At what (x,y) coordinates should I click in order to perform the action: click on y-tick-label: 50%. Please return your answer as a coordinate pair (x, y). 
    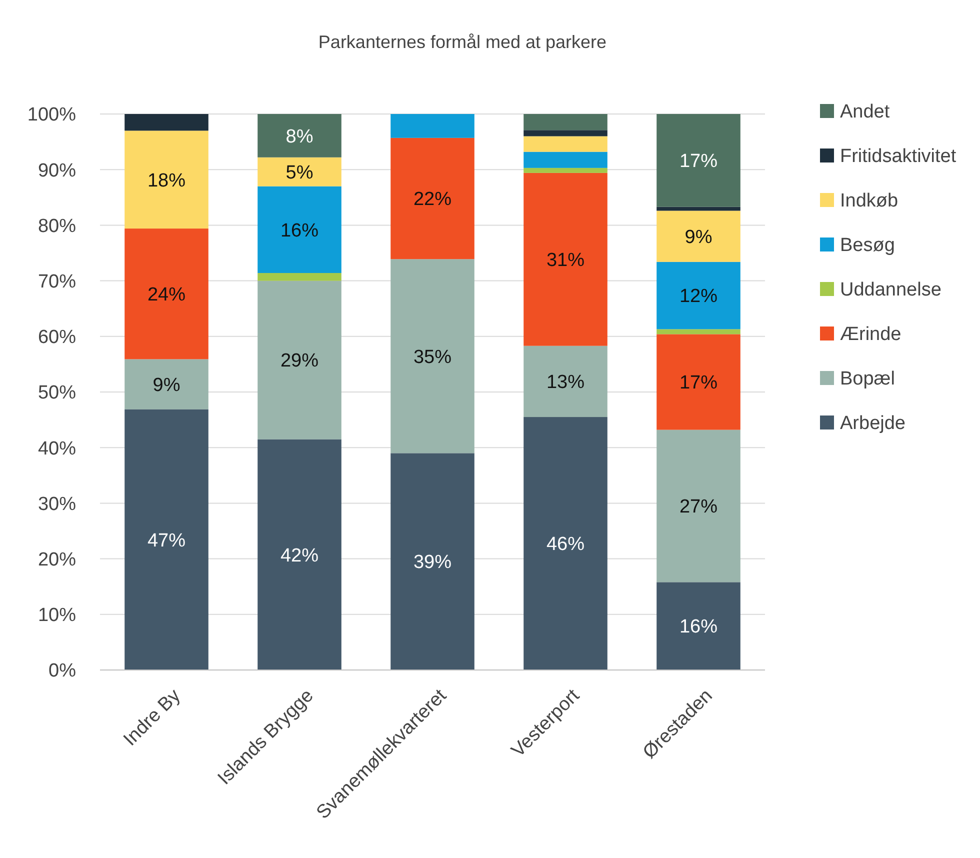
    Looking at the image, I should click on (57, 393).